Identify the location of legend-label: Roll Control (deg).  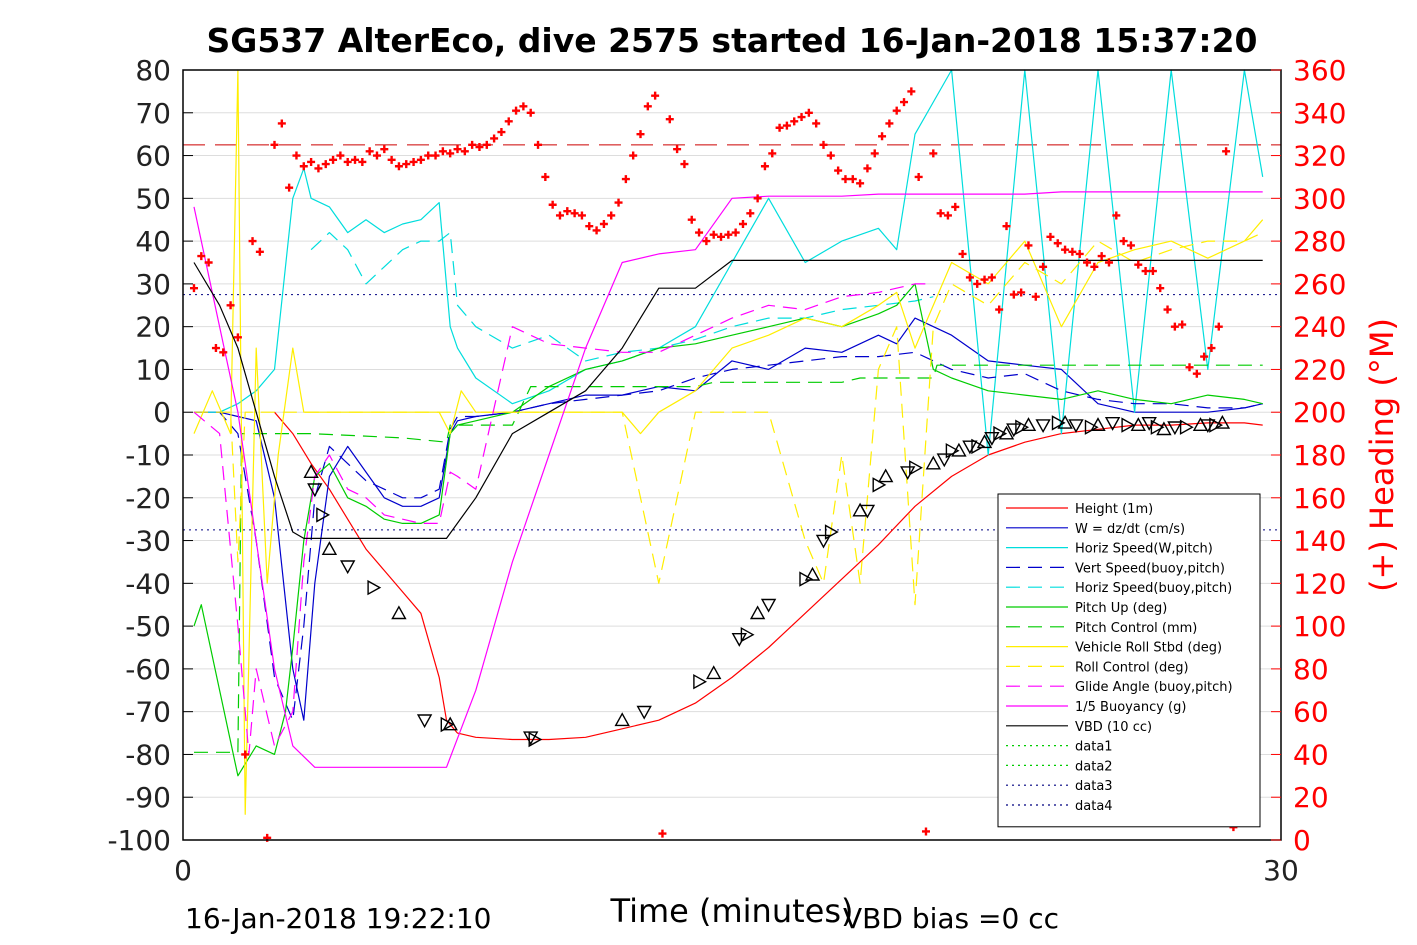
(1132, 667).